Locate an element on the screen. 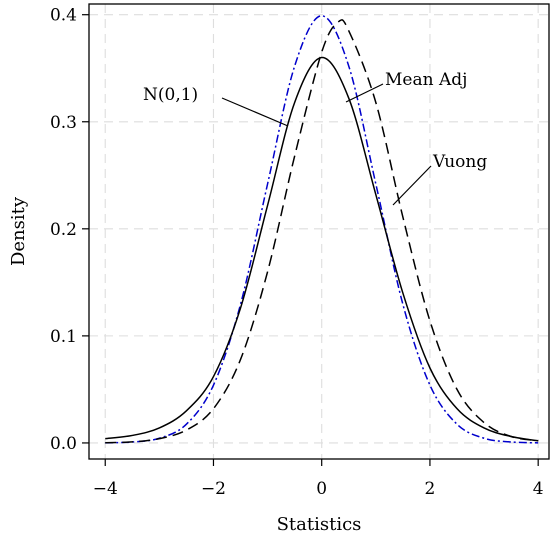 Image resolution: width=551 pixels, height=539 pixels. x-tick-label: −4 is located at coordinates (105, 489).